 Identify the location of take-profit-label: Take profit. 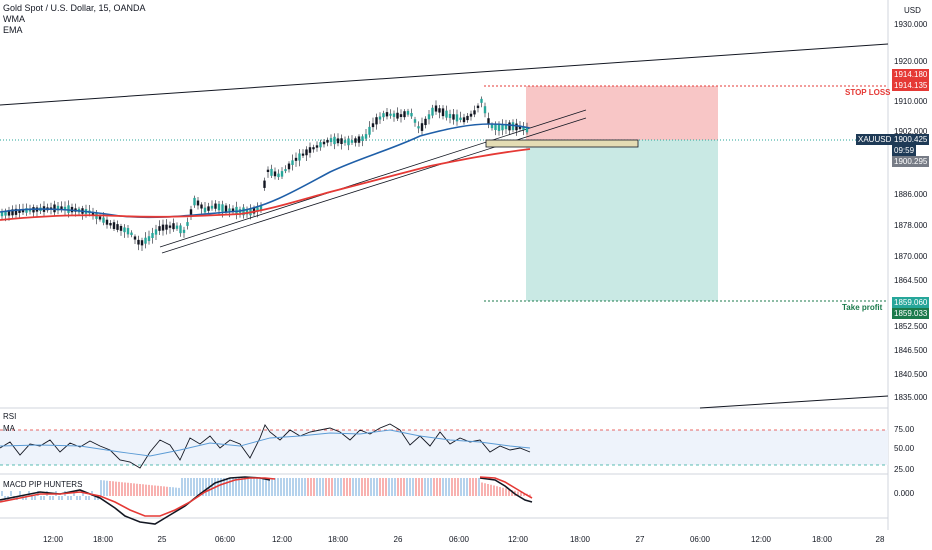
(862, 307).